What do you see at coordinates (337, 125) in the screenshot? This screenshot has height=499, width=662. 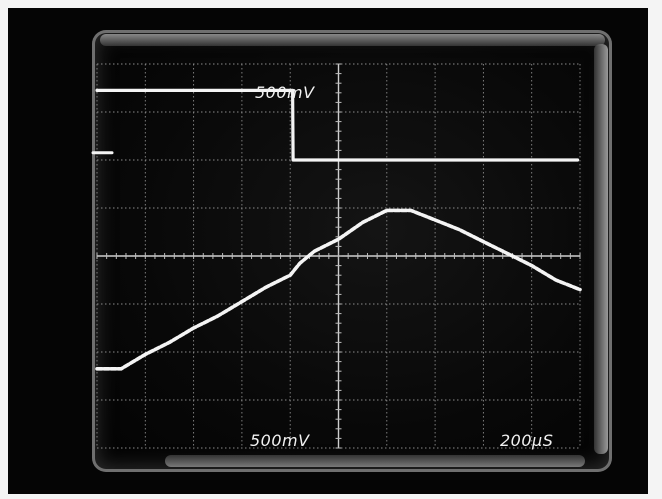 I see `ch1-square-trace` at bounding box center [337, 125].